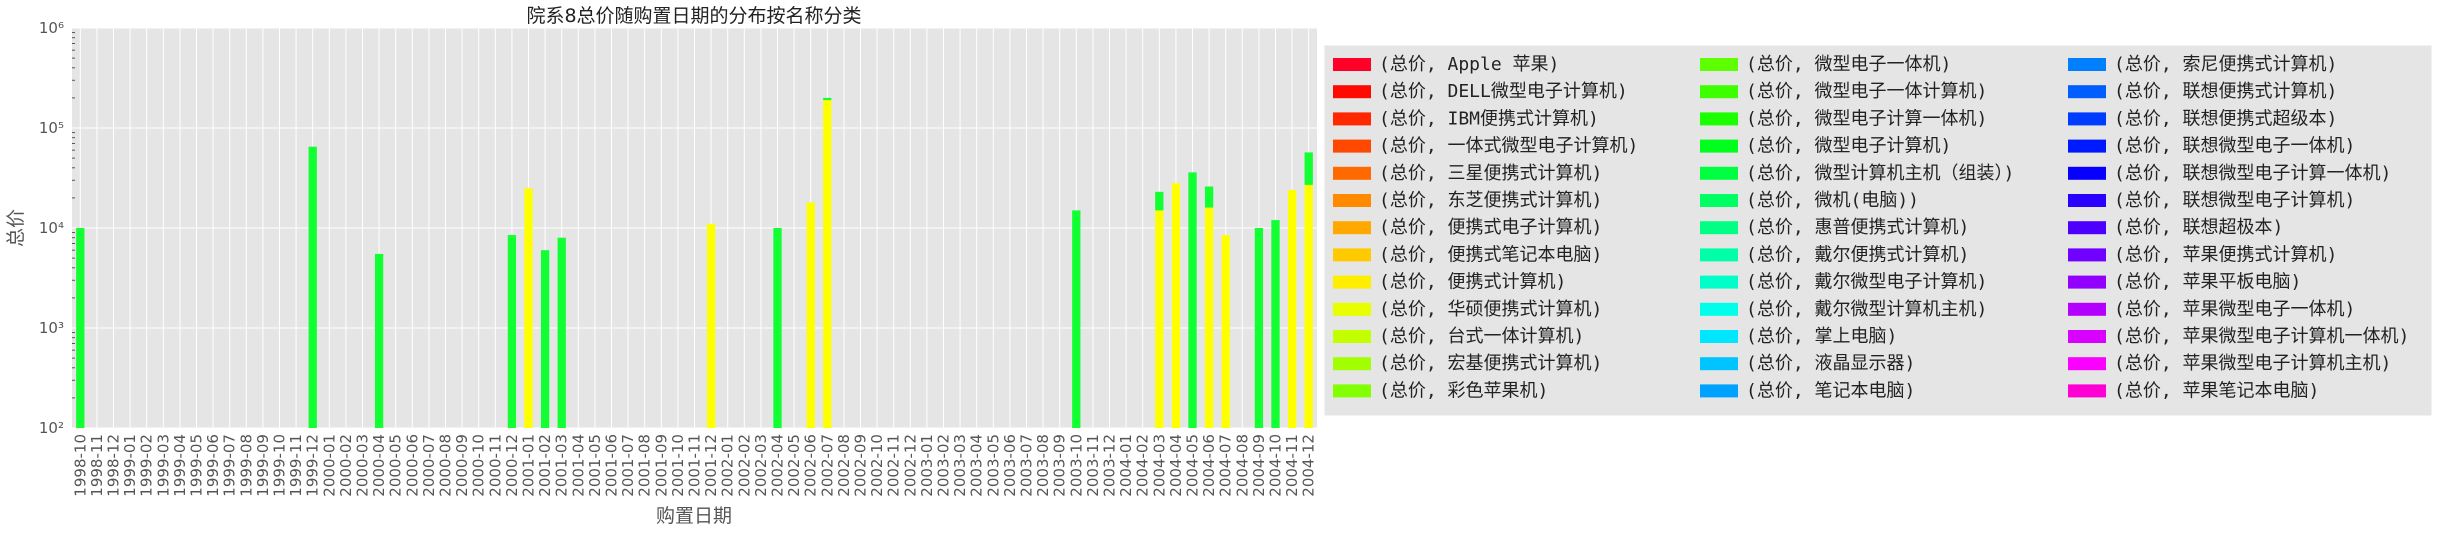 The image size is (2439, 534). Describe the element at coordinates (529, 465) in the screenshot. I see `x-tick-label: 2001-01` at that location.